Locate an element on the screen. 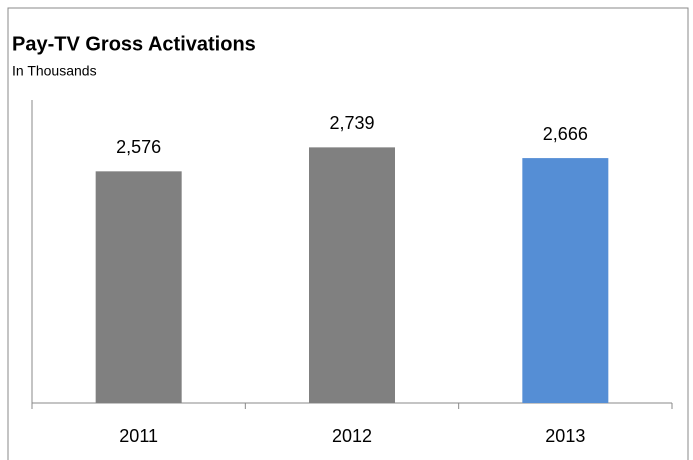  x-tick-label: 2012 is located at coordinates (352, 436).